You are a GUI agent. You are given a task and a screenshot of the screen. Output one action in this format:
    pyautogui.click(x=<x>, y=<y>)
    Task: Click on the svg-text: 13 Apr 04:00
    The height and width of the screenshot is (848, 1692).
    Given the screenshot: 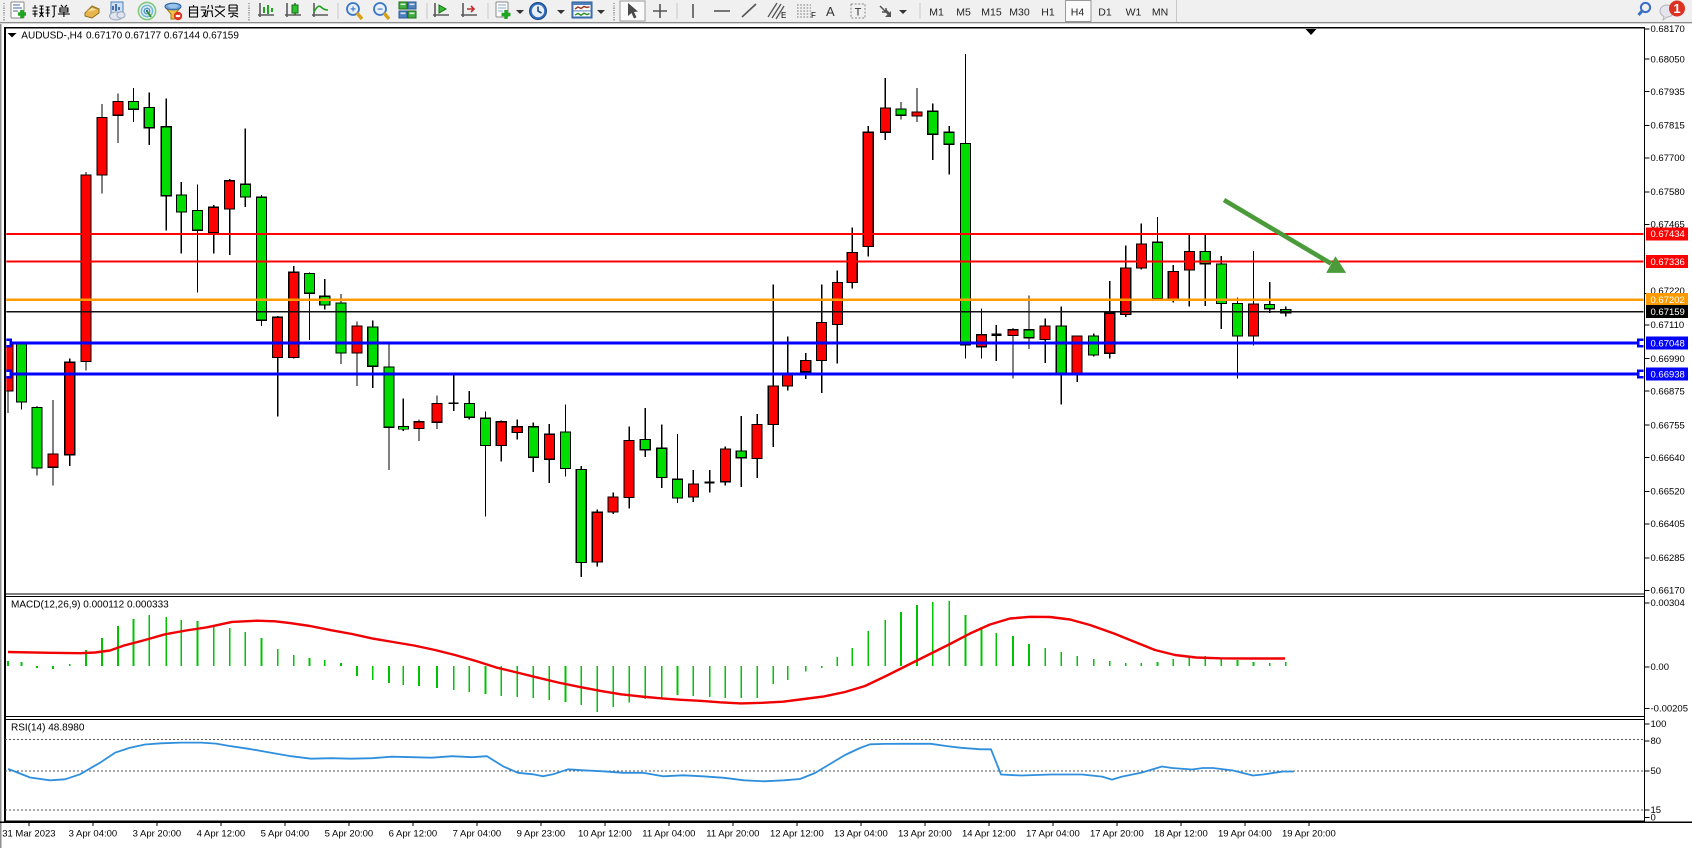 What is the action you would take?
    pyautogui.click(x=861, y=834)
    